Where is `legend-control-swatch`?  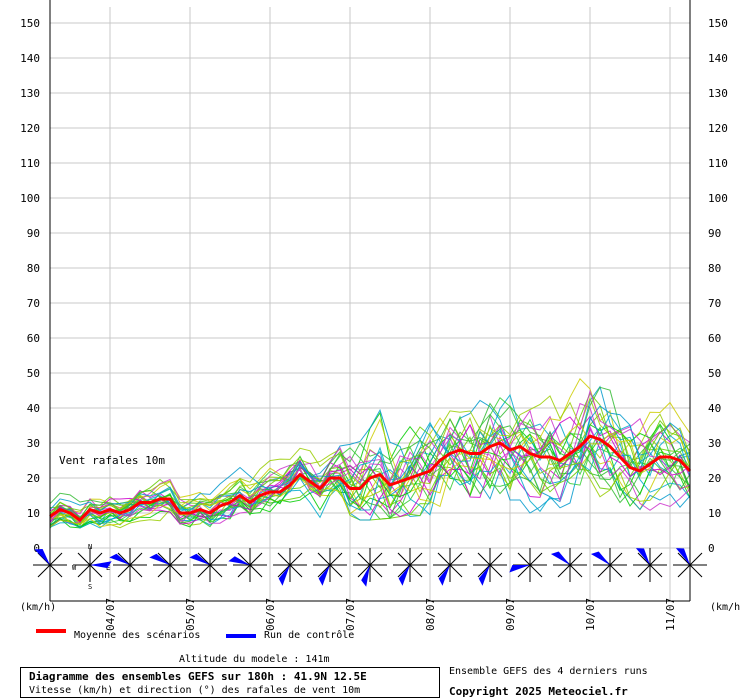
legend-control-swatch is located at coordinates (241, 636).